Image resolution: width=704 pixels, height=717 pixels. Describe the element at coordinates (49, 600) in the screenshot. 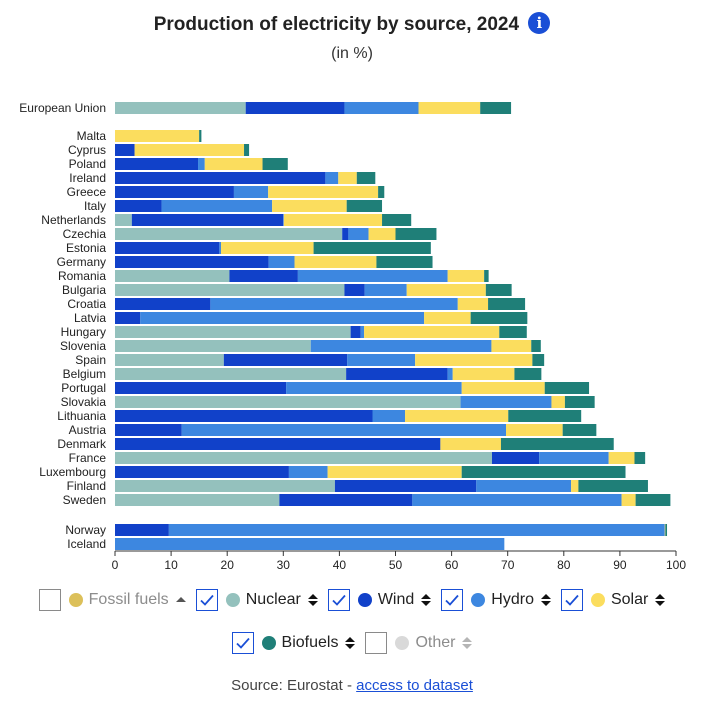

I see `fossil-checkbox` at that location.